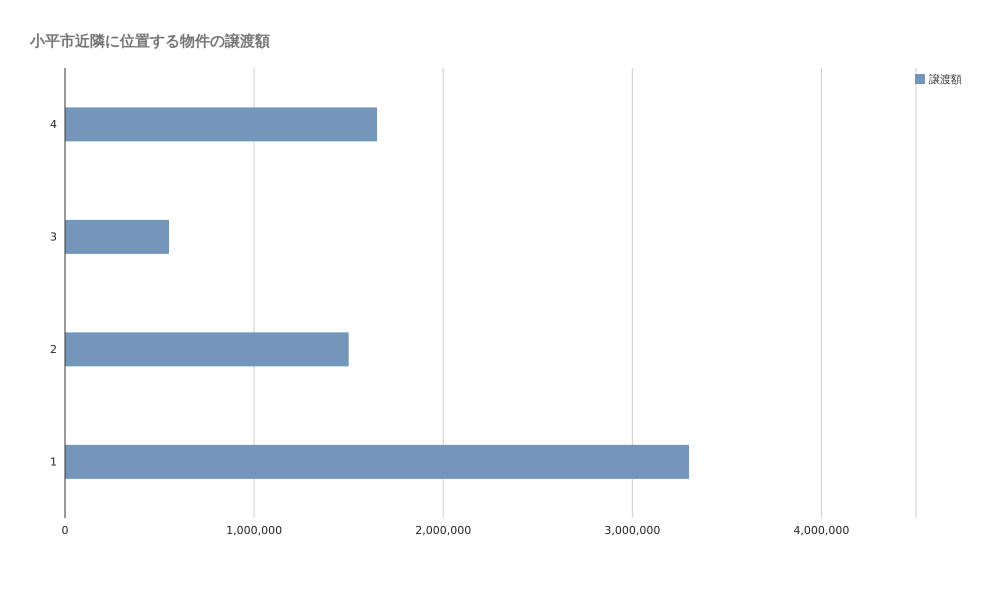 The width and height of the screenshot is (1000, 600). I want to click on y-tick-label: 2, so click(53, 349).